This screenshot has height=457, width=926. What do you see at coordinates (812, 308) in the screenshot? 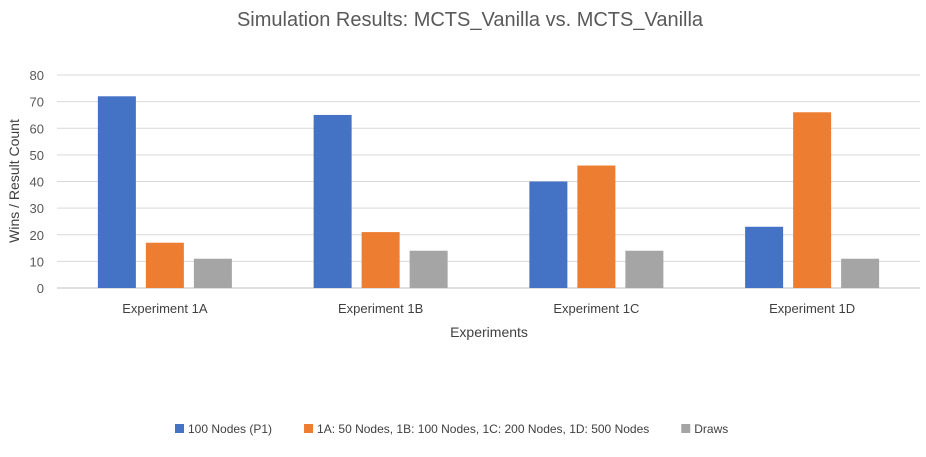
I see `x-tick-label: Experiment 1D` at bounding box center [812, 308].